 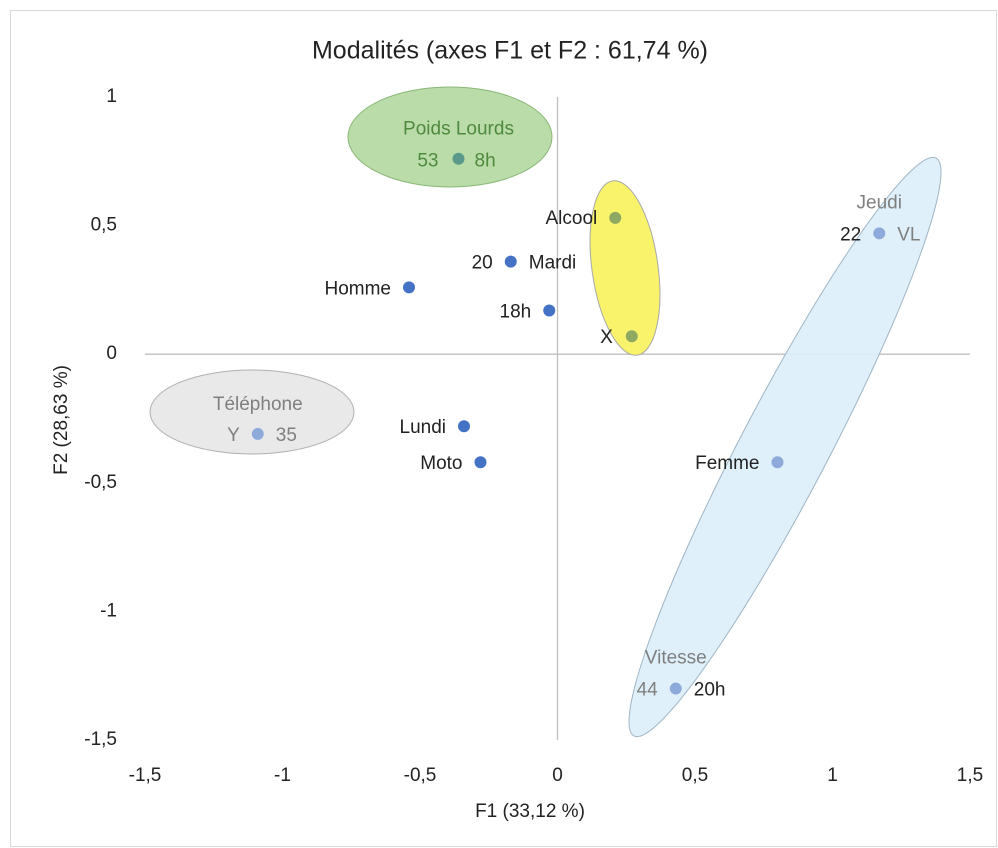 What do you see at coordinates (695, 775) in the screenshot?
I see `x-tick-label: 0,5` at bounding box center [695, 775].